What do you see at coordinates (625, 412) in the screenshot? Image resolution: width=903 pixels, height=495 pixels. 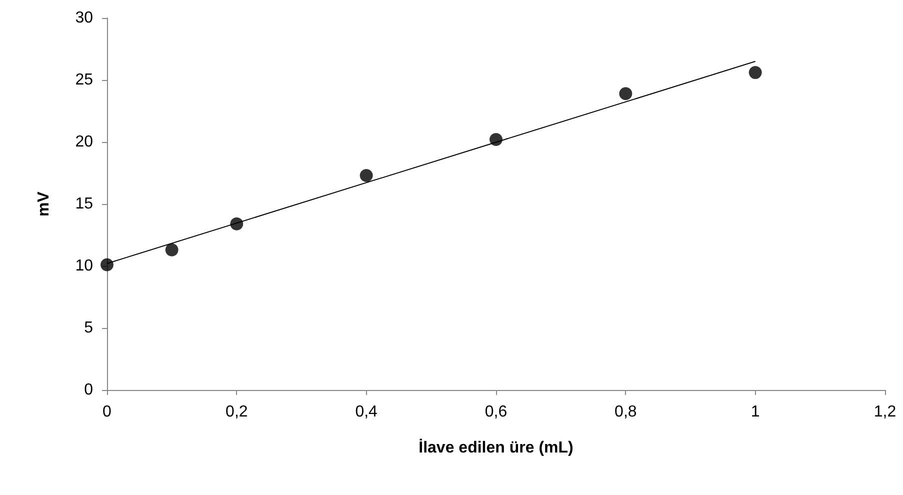 I see `x-tick-label: 0,8` at bounding box center [625, 412].